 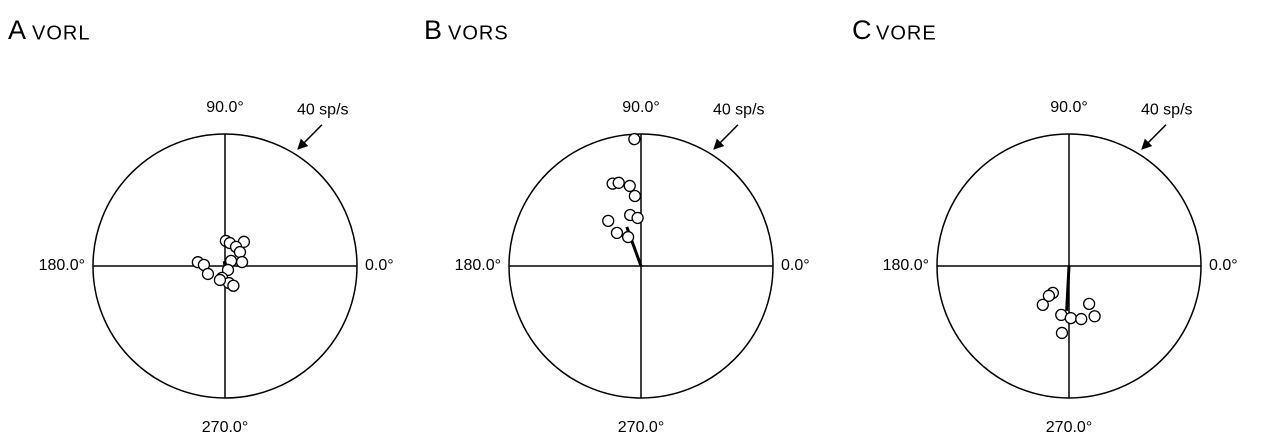 What do you see at coordinates (906, 33) in the screenshot?
I see `panel-title: VORE` at bounding box center [906, 33].